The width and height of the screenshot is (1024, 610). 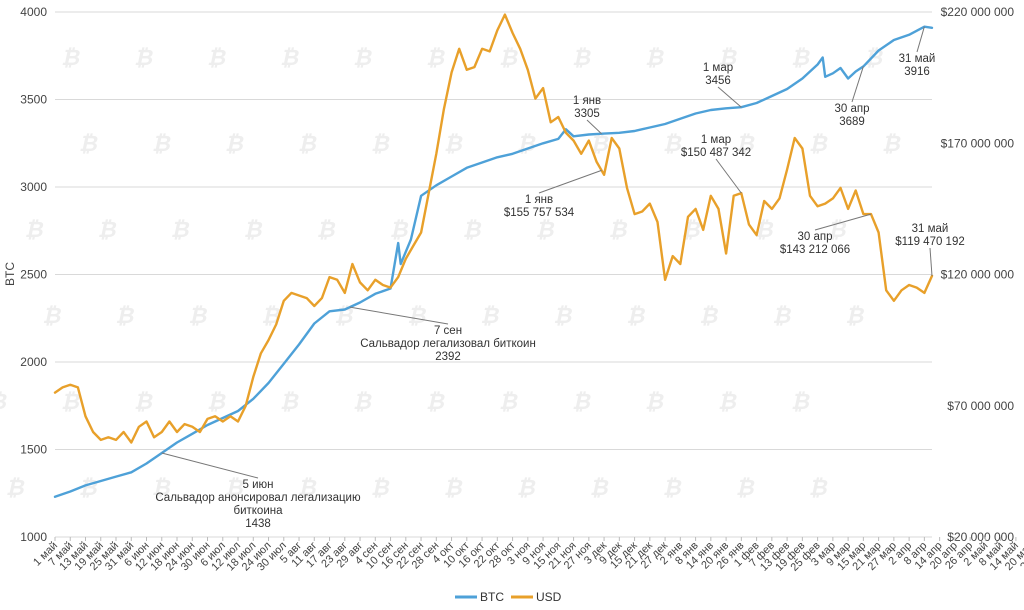 I want to click on y-tick-label: 1500, so click(x=33, y=450).